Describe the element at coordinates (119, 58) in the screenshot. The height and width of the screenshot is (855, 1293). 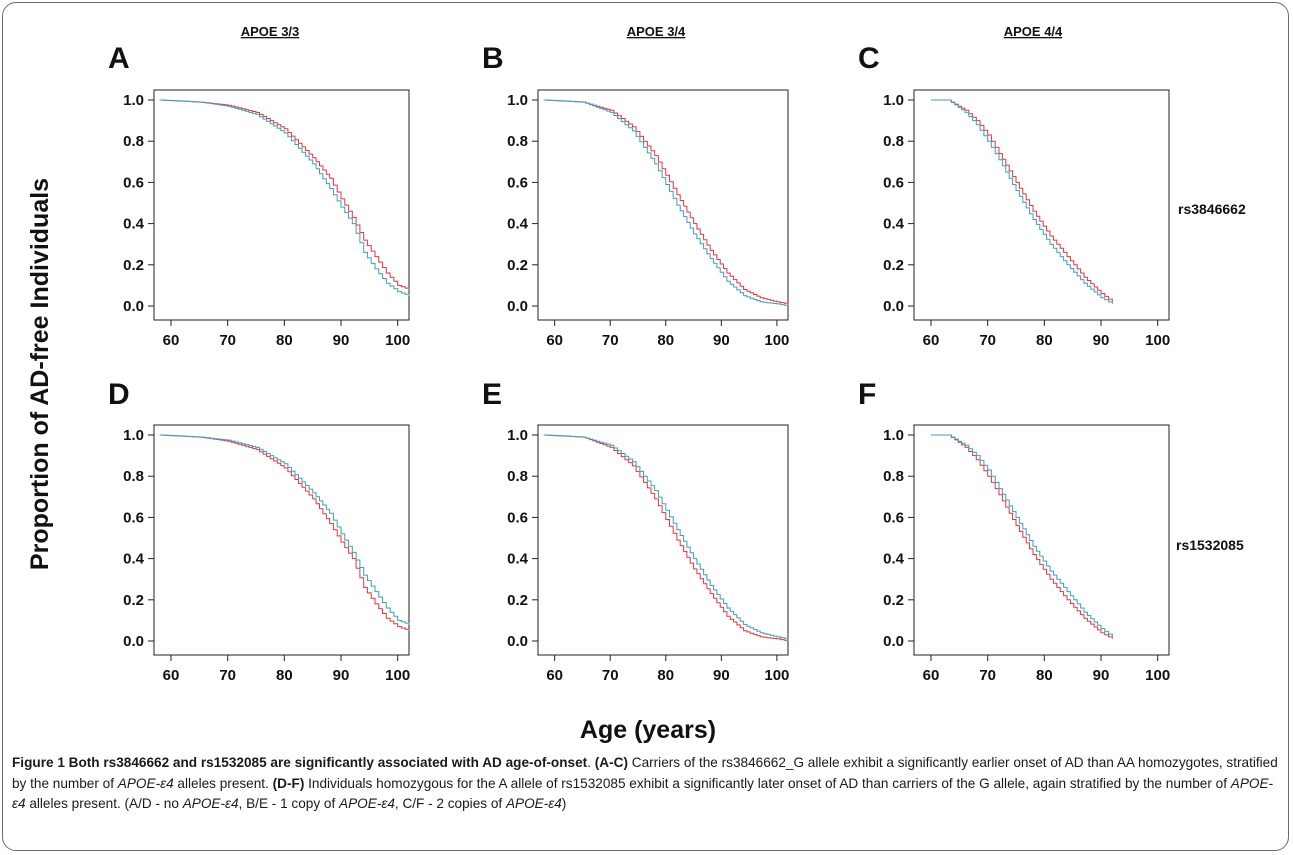
I see `panel-letter-a: A` at that location.